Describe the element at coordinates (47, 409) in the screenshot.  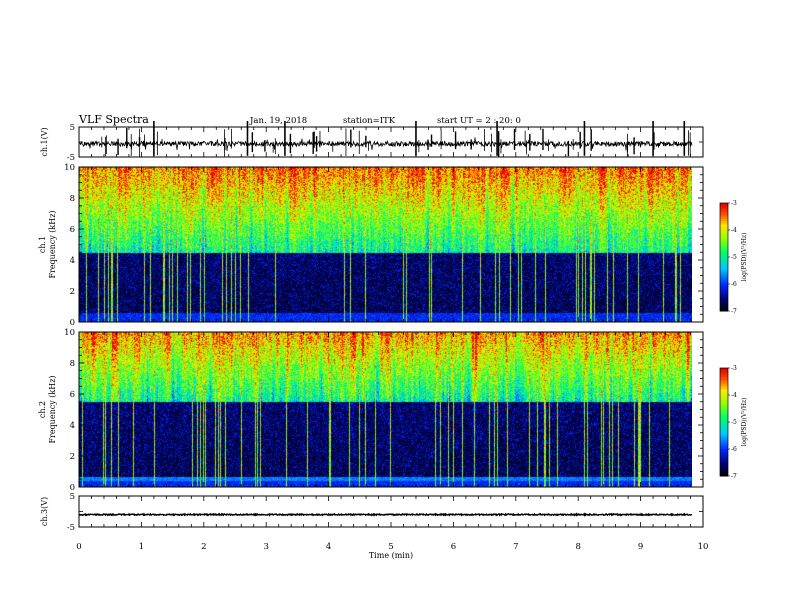
I see `y-axis-label: ch.2Frequency (kHz)` at that location.